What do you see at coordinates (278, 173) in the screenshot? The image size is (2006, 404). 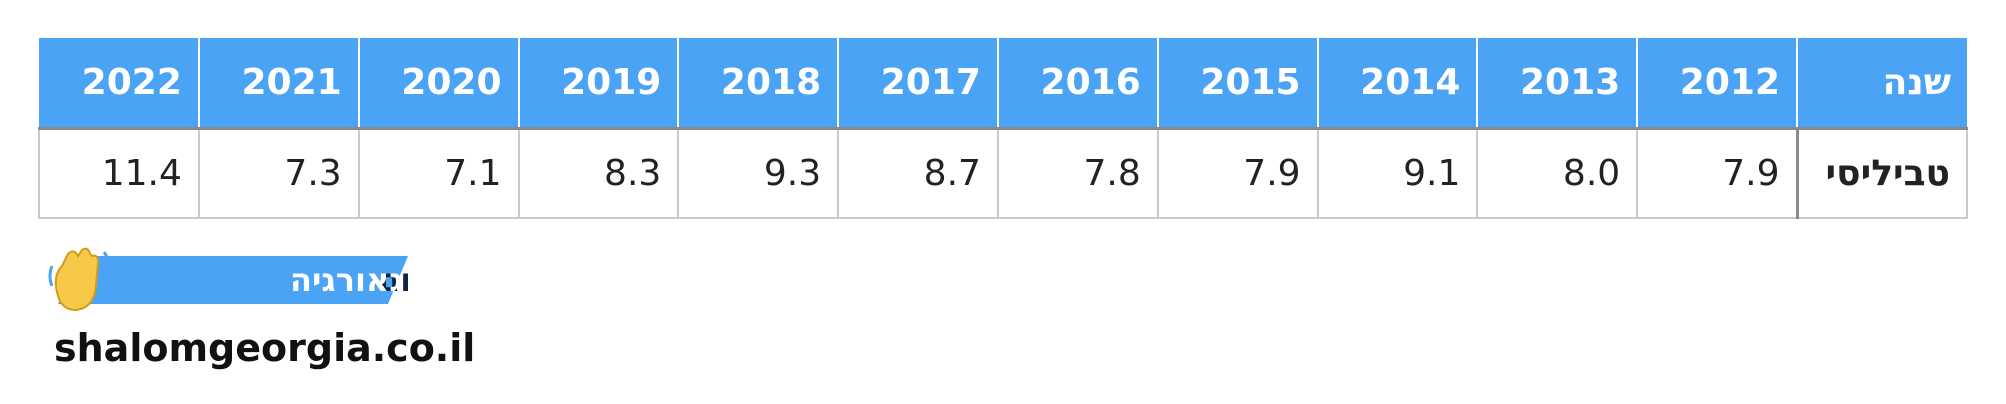 I see `table-cell: 7.3` at bounding box center [278, 173].